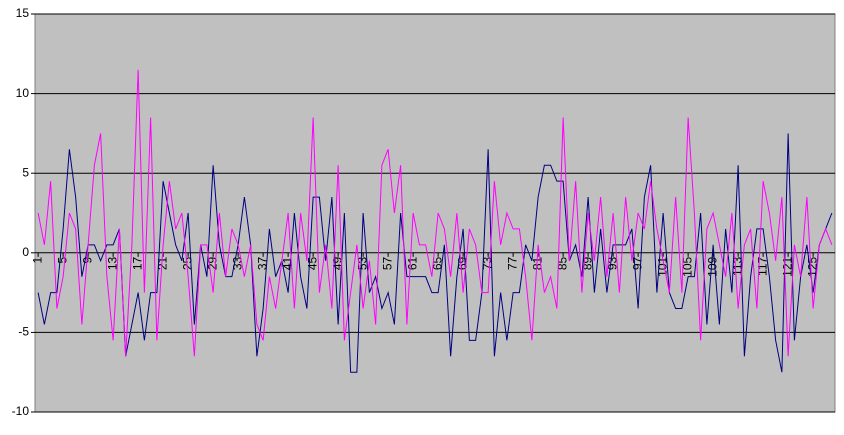  I want to click on x-tick-label: 13, so click(112, 263).